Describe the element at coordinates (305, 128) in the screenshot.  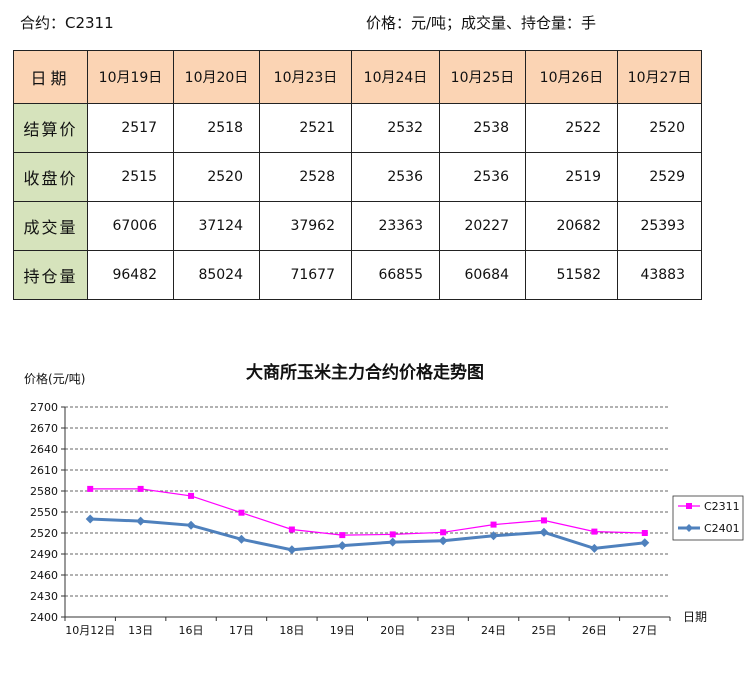
I see `table-cell: 2521` at that location.